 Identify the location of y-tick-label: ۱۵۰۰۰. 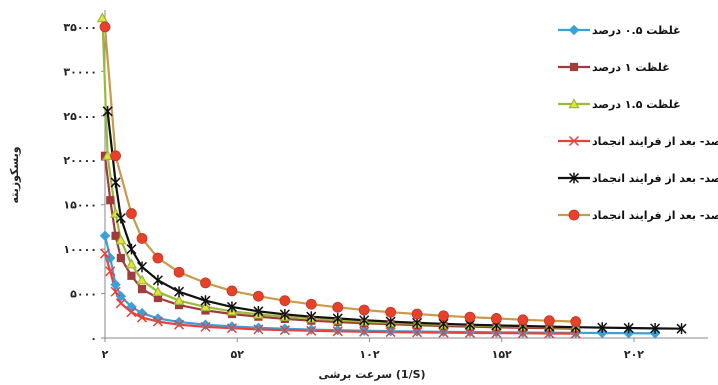
(80, 205).